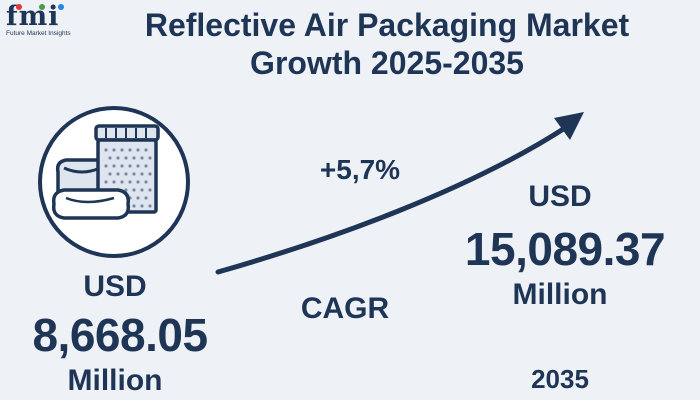 The image size is (700, 400). What do you see at coordinates (120, 335) in the screenshot?
I see `start-value: 8,668.05` at bounding box center [120, 335].